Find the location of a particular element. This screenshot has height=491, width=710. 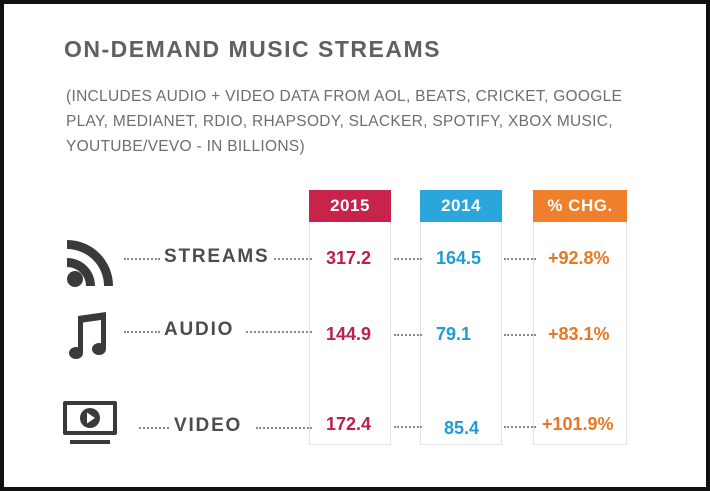

value-streams-2015: 317.2 is located at coordinates (349, 258).